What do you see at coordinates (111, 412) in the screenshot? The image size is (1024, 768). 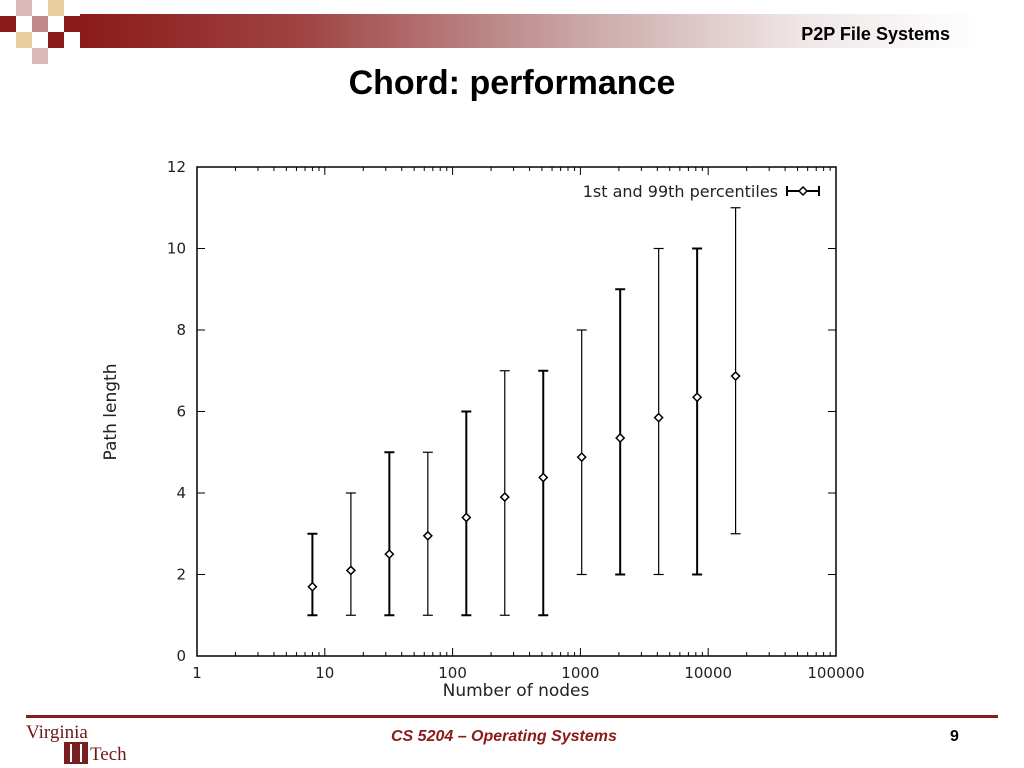 I see `y-axis-label: Path length` at bounding box center [111, 412].